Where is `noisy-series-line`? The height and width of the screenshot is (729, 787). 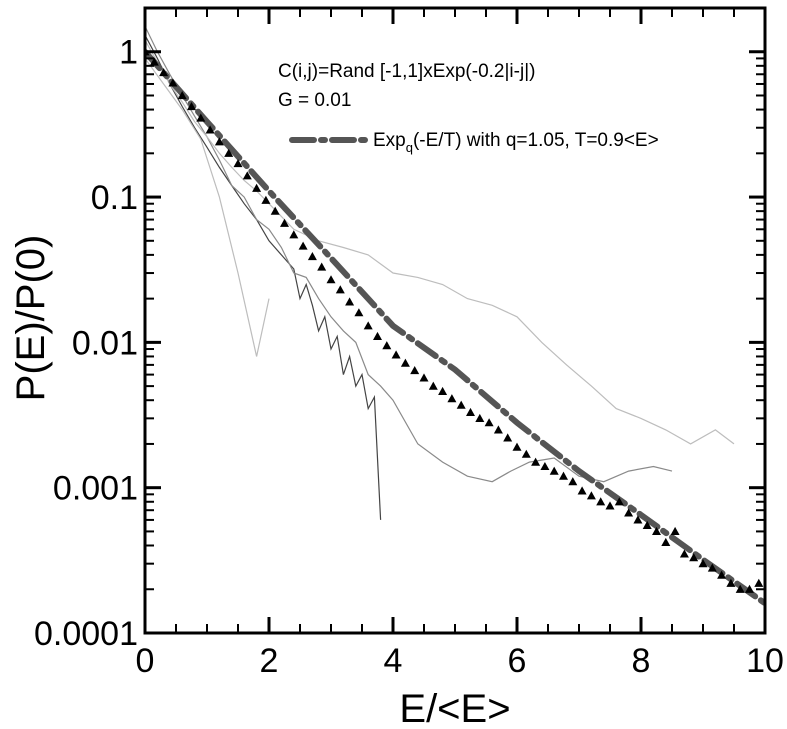 noisy-series-line is located at coordinates (207, 207).